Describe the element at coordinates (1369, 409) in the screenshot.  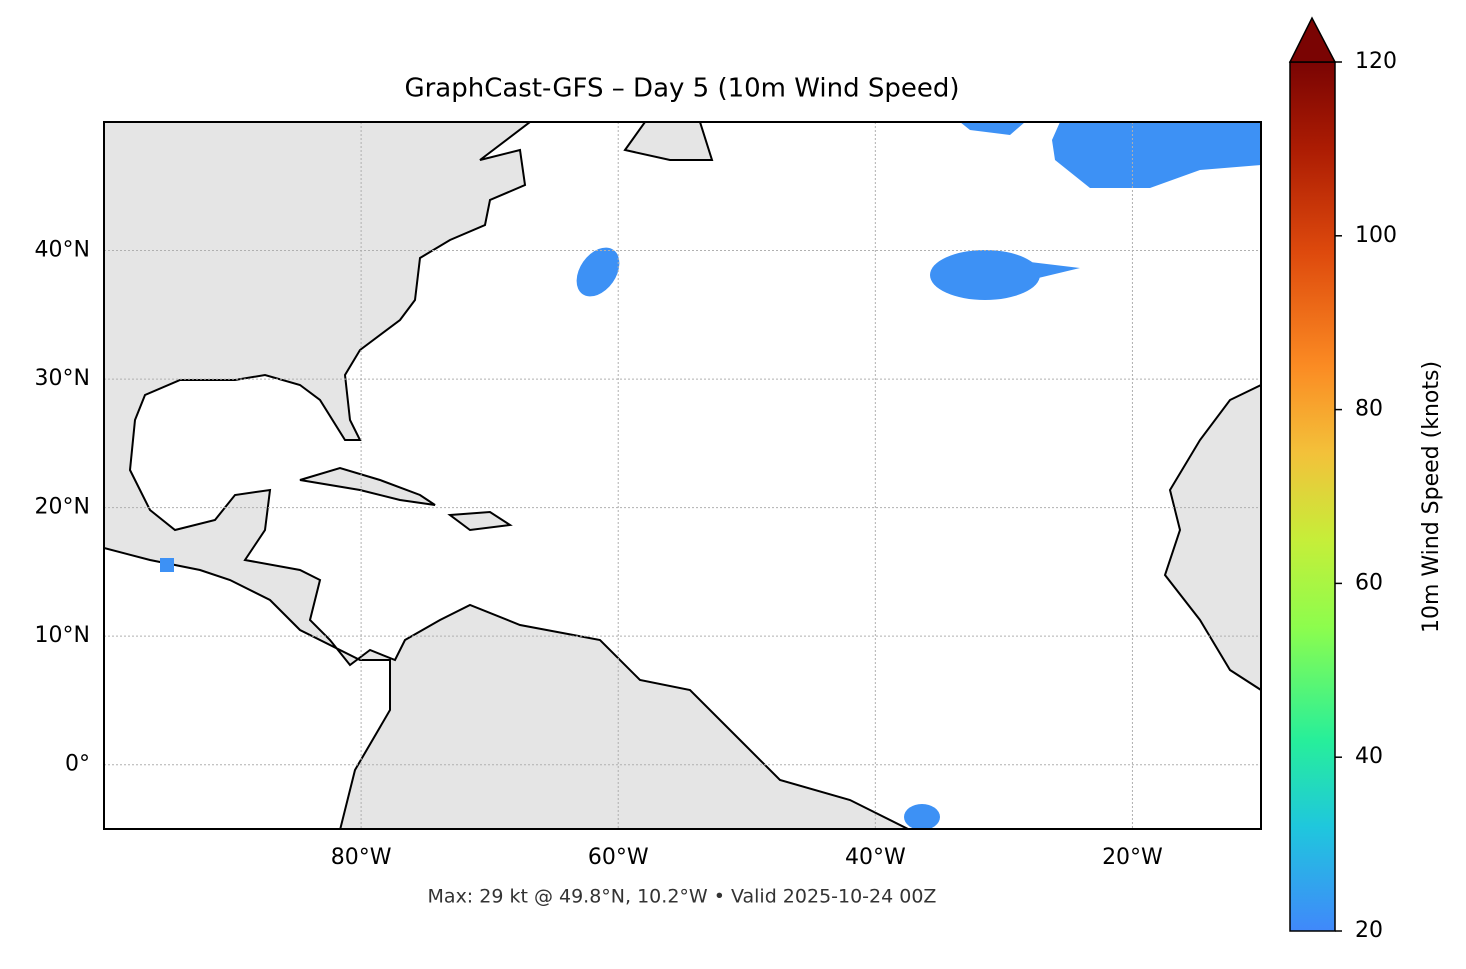
I see `colorbar-tick-label: 80` at that location.